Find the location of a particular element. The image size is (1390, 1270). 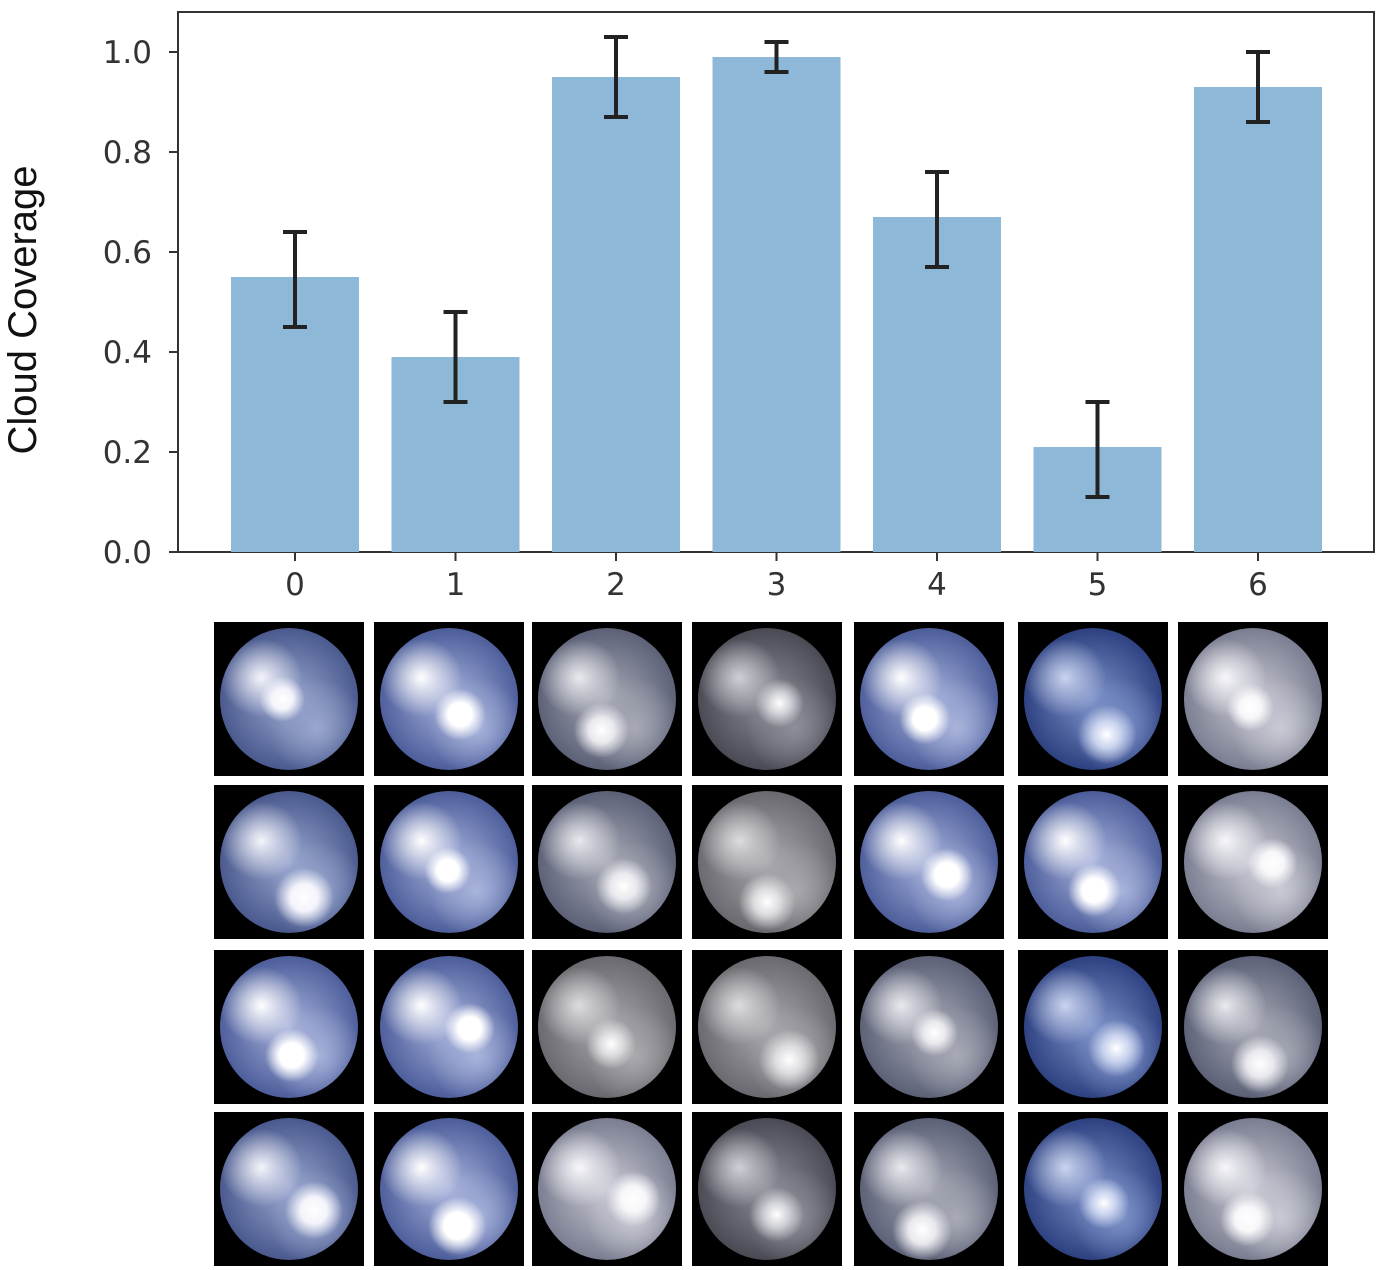

y-axis-ticks: 0.0 0.2 0.4 0.6 0.8 1.0 is located at coordinates (140, 303).